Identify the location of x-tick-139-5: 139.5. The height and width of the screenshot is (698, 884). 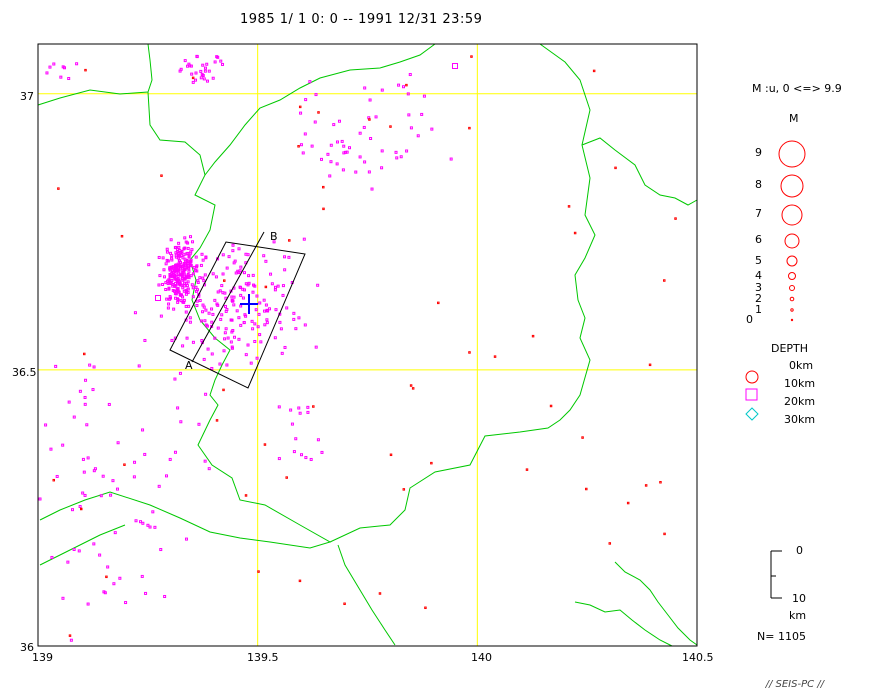
(263, 657).